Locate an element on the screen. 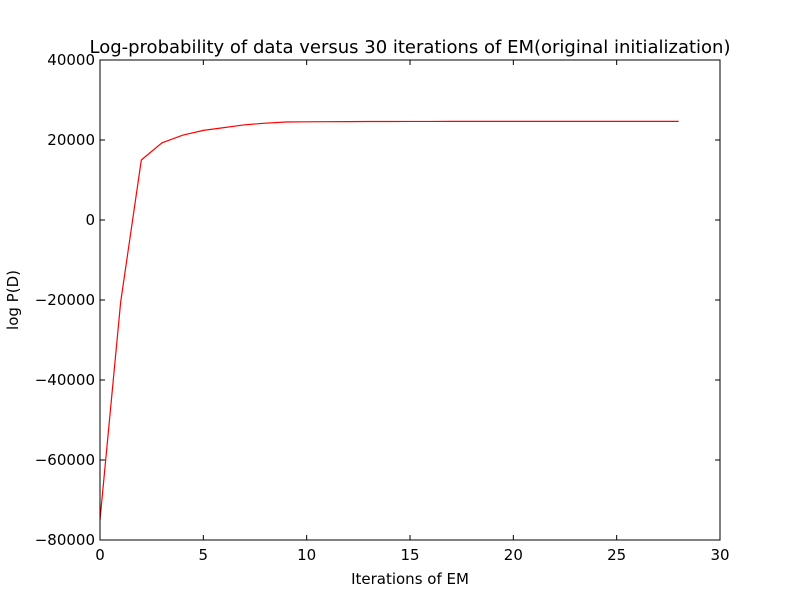 This screenshot has height=600, width=800. y-tick-label: −60000 is located at coordinates (65, 460).